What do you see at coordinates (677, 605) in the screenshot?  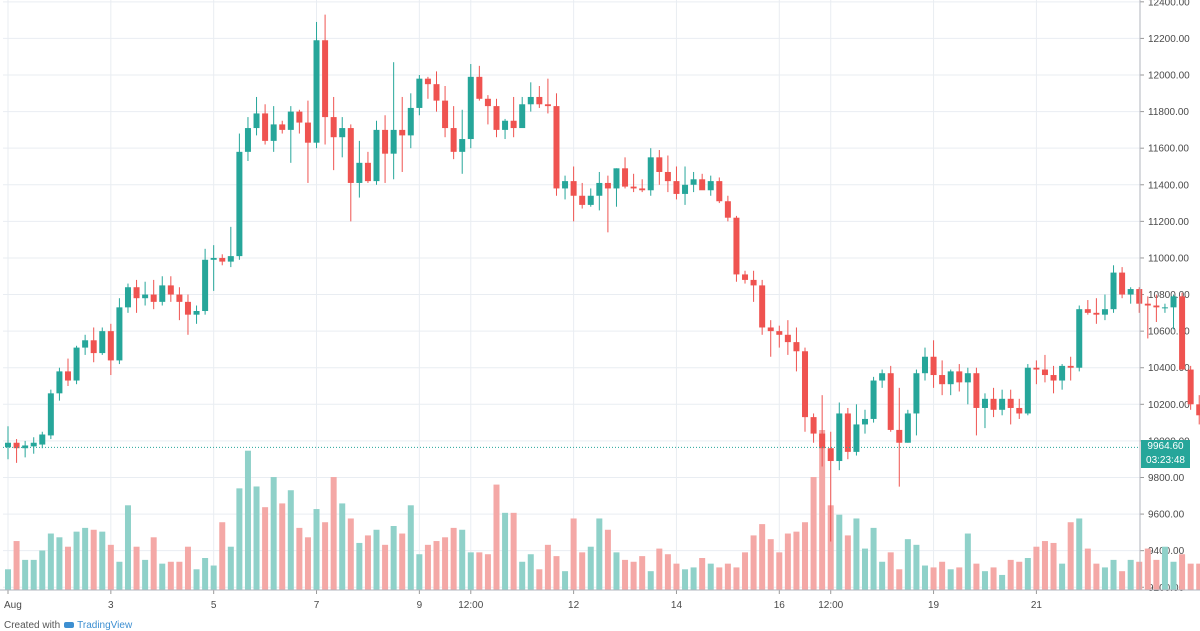 I see `time-tick-label: 14` at bounding box center [677, 605].